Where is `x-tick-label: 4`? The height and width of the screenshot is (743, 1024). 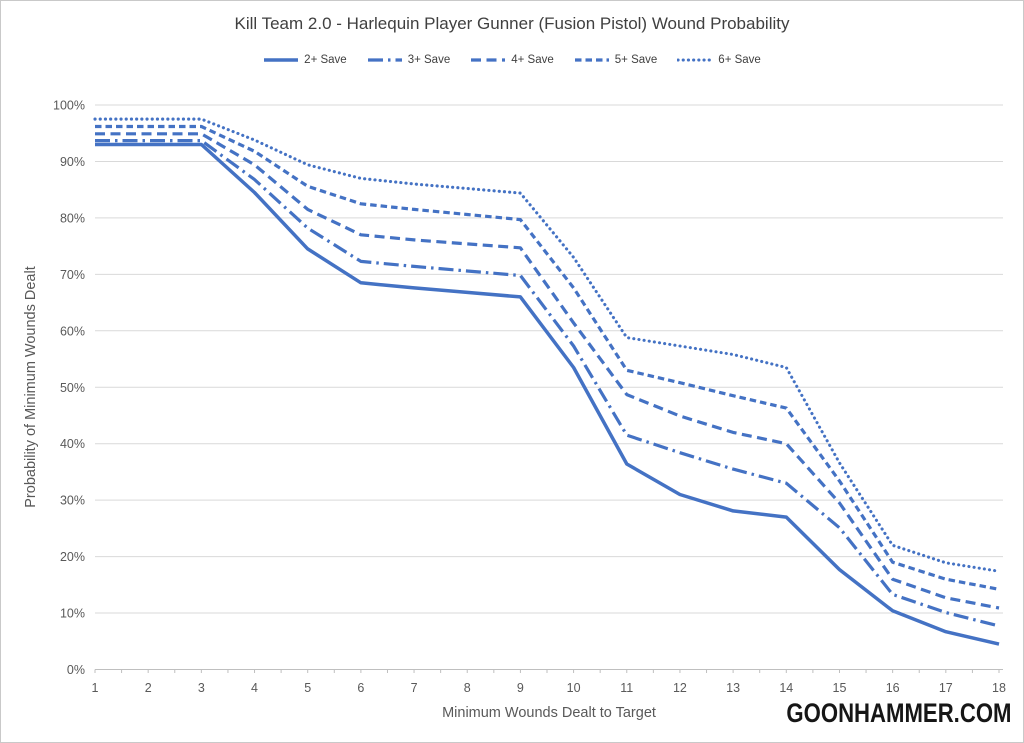
x-tick-label: 4 is located at coordinates (254, 688).